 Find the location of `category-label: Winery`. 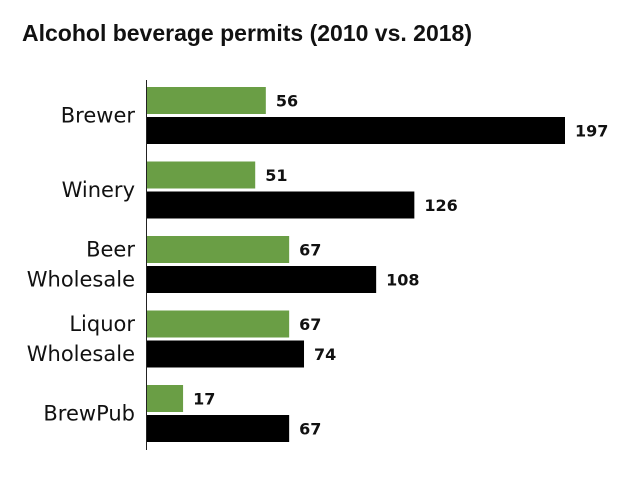

category-label: Winery is located at coordinates (98, 190).